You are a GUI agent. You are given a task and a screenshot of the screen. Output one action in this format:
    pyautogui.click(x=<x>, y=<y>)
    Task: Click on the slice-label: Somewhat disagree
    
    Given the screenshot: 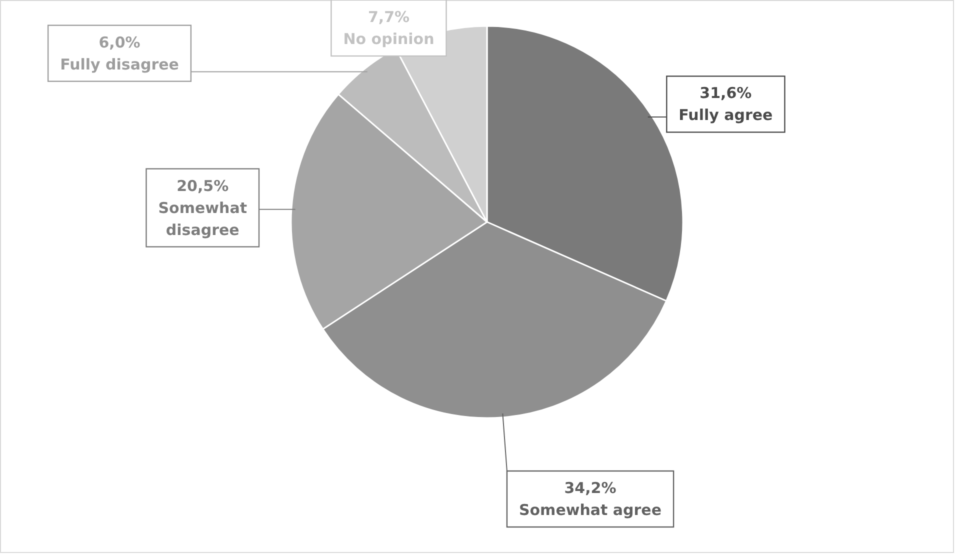 What is the action you would take?
    pyautogui.click(x=202, y=218)
    